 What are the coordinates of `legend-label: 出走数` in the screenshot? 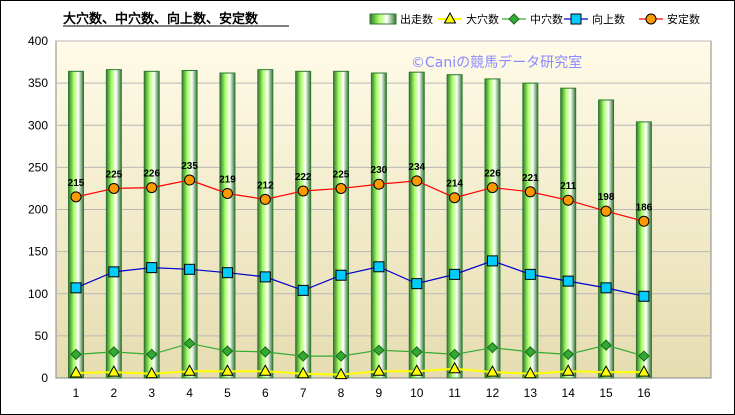 It's located at (416, 19).